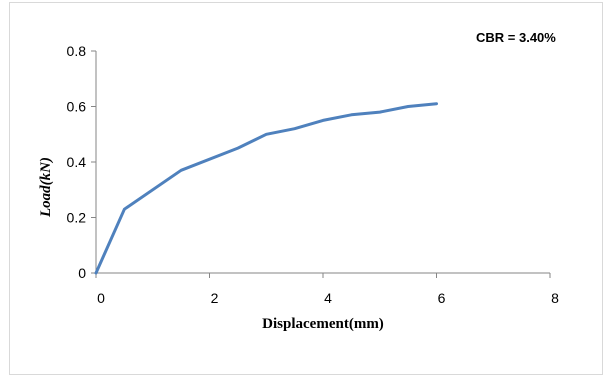 The image size is (606, 378). Describe the element at coordinates (328, 298) in the screenshot. I see `x-tick-label: 4` at that location.